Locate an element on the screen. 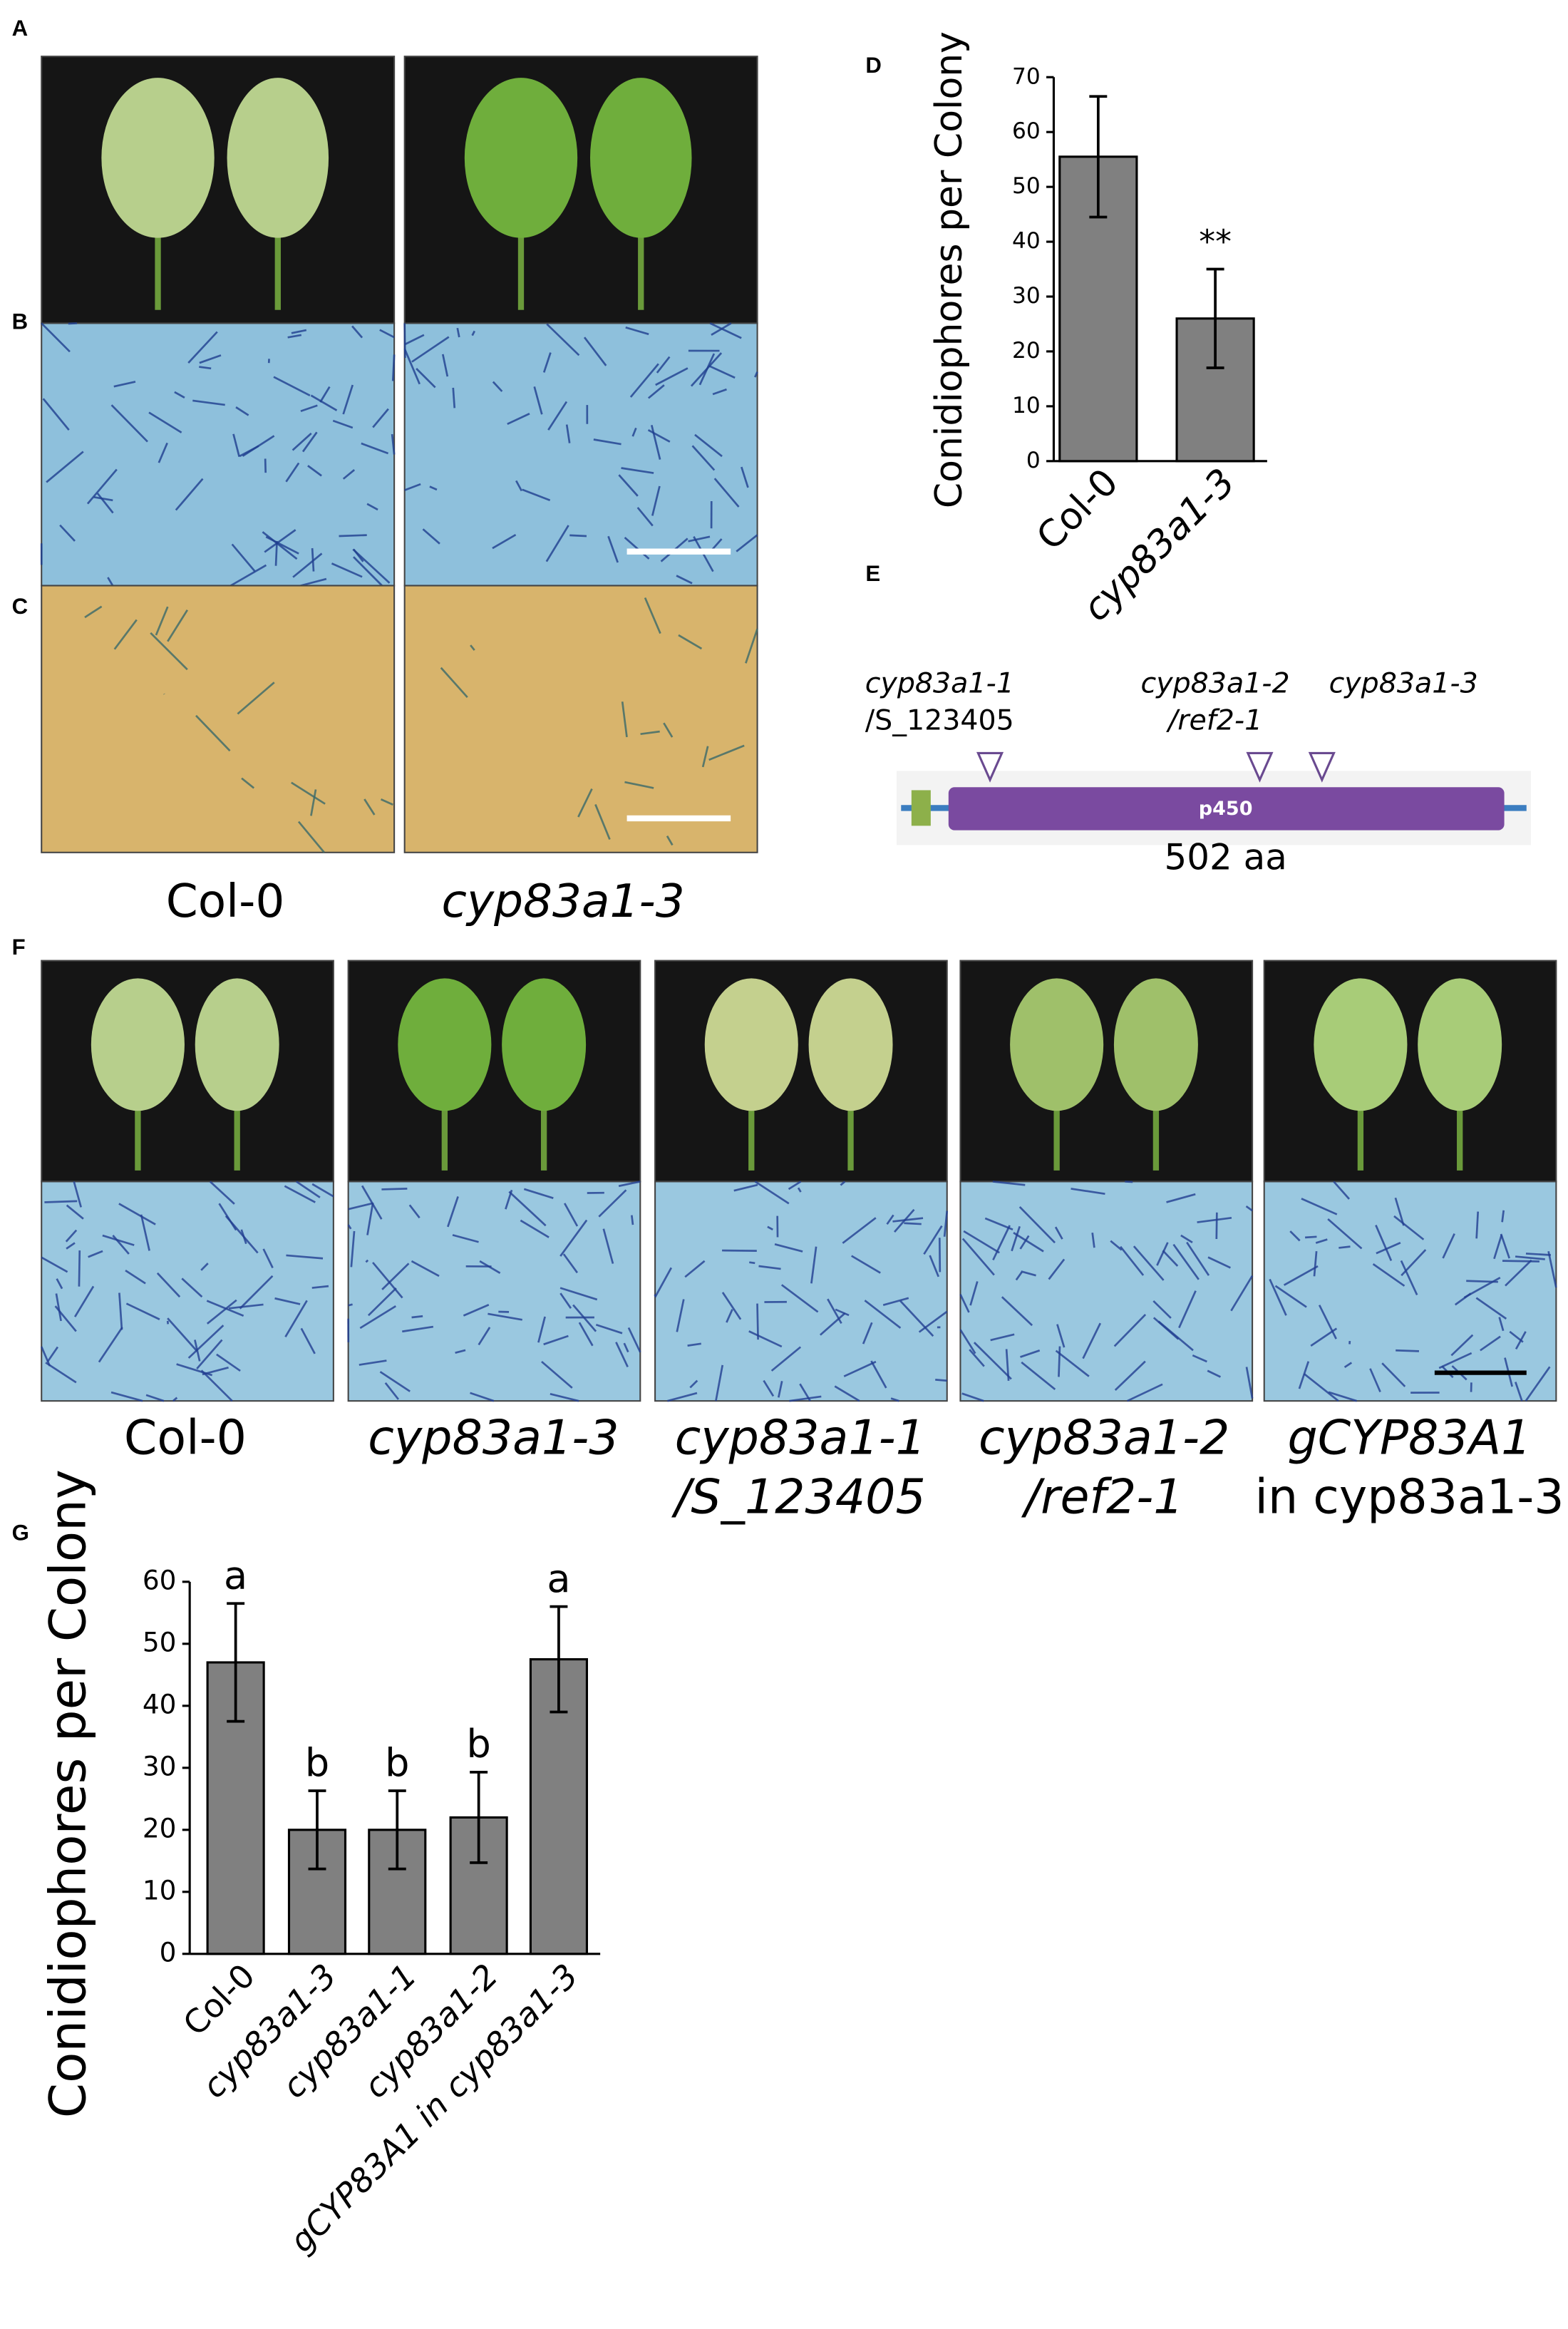  caption: cyp83a1-2 is located at coordinates (1104, 1437).